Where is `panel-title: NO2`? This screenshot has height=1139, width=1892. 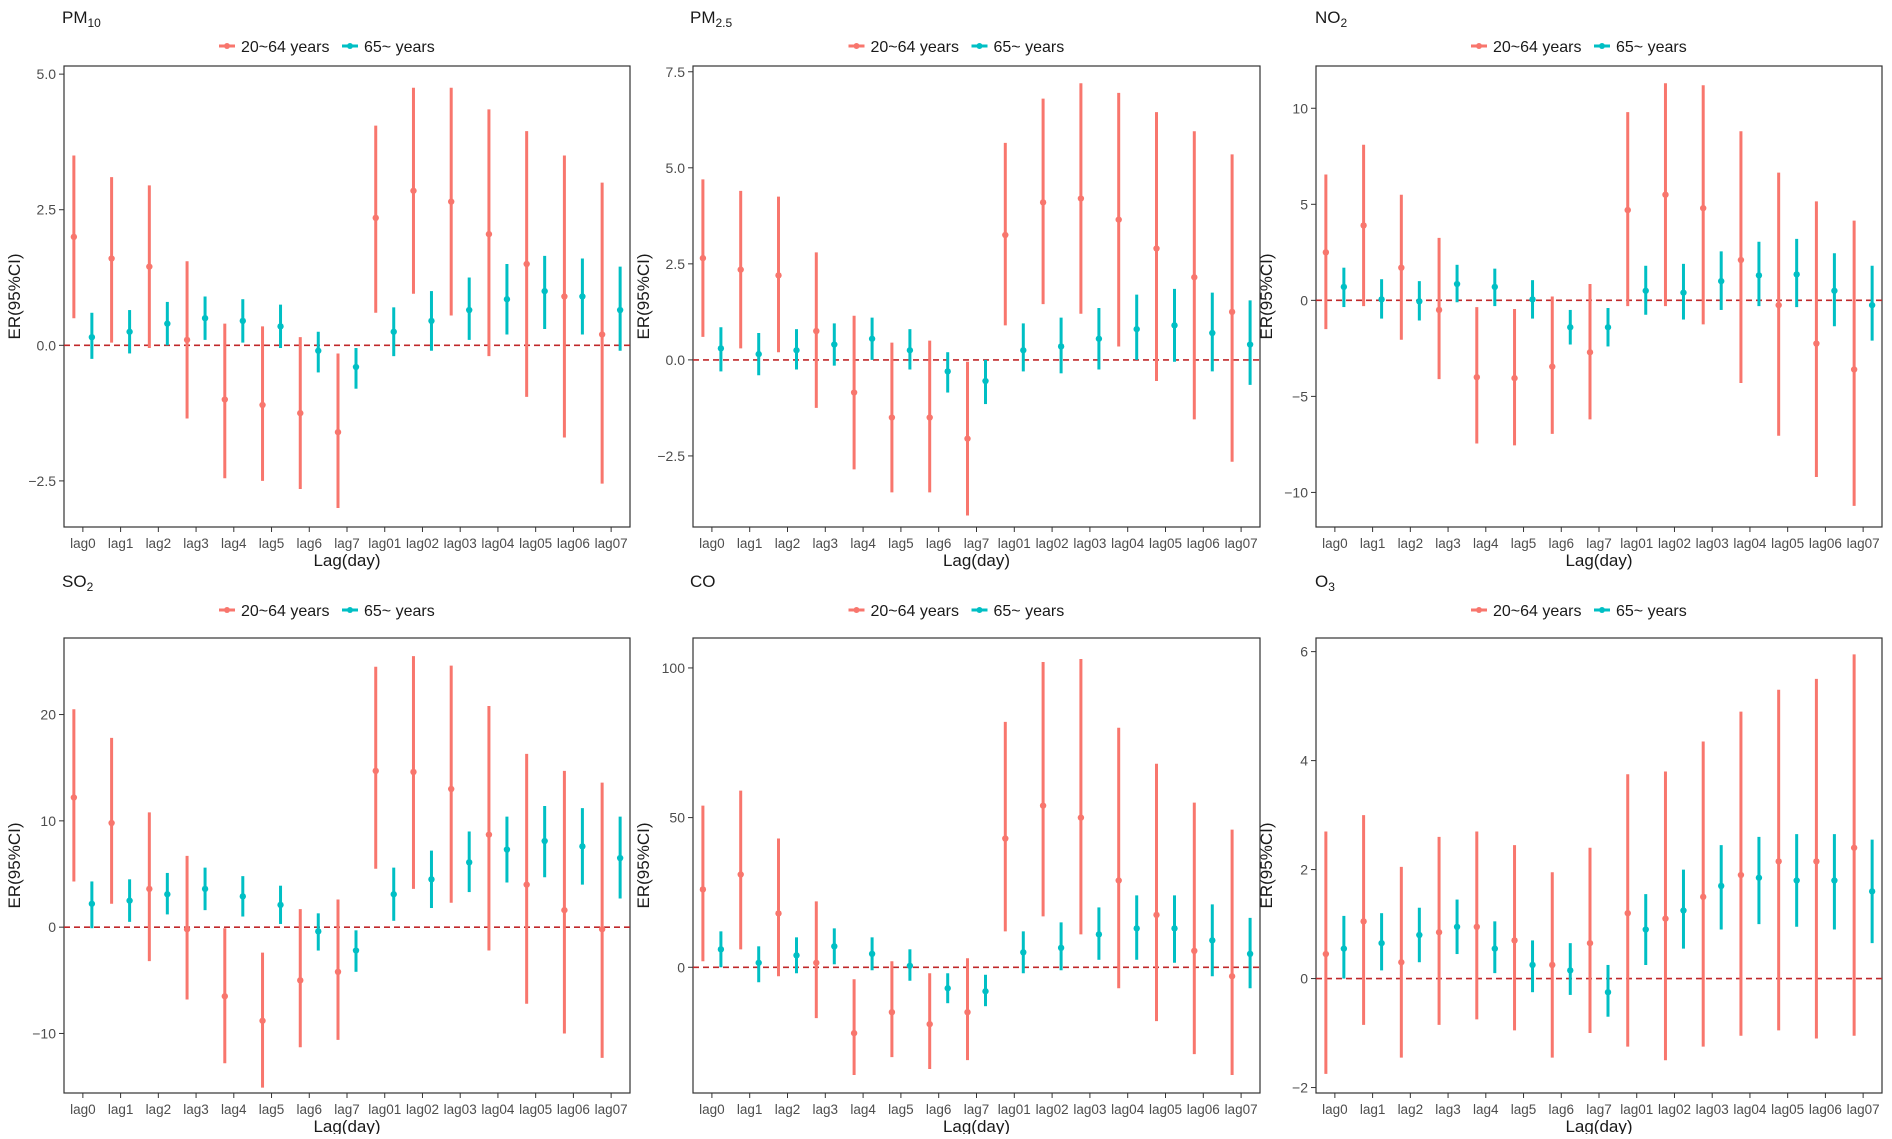 panel-title: NO2 is located at coordinates (1331, 19).